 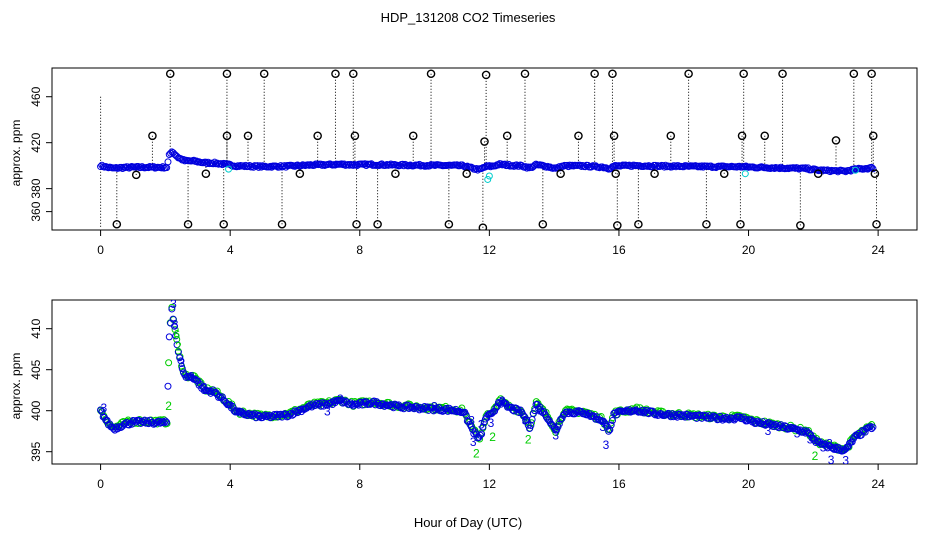 What do you see at coordinates (36, 96) in the screenshot?
I see `y-tick-label: 460` at bounding box center [36, 96].